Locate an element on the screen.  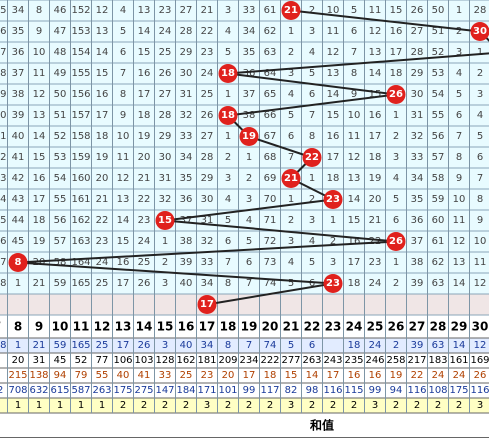
stat-row-bg is located at coordinates (244, 405).